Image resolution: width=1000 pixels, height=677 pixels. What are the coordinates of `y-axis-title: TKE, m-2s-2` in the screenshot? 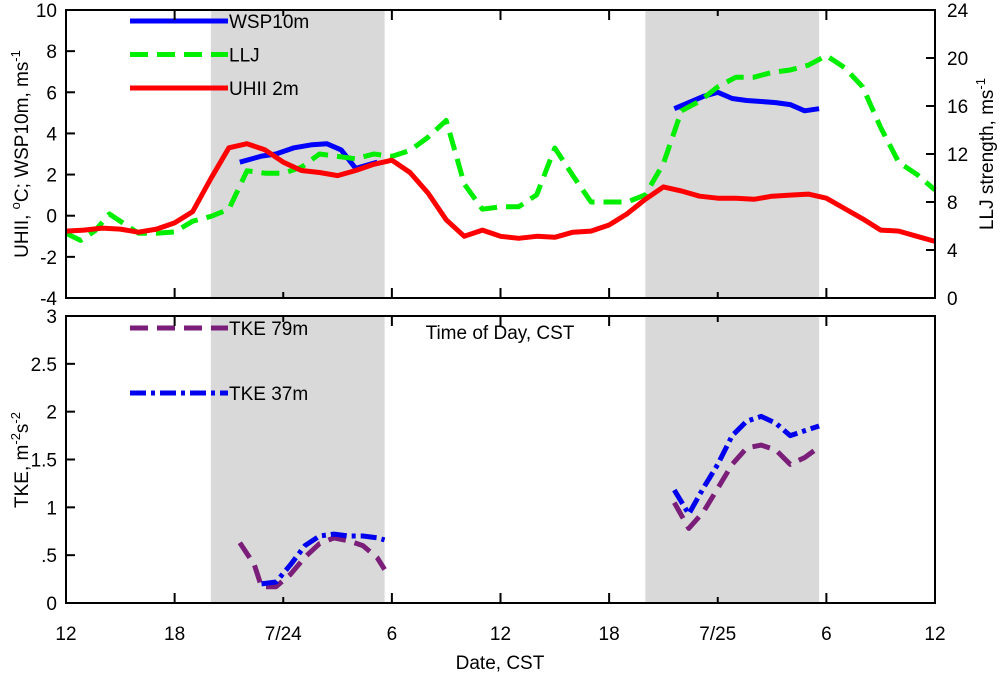 It's located at (20, 460).